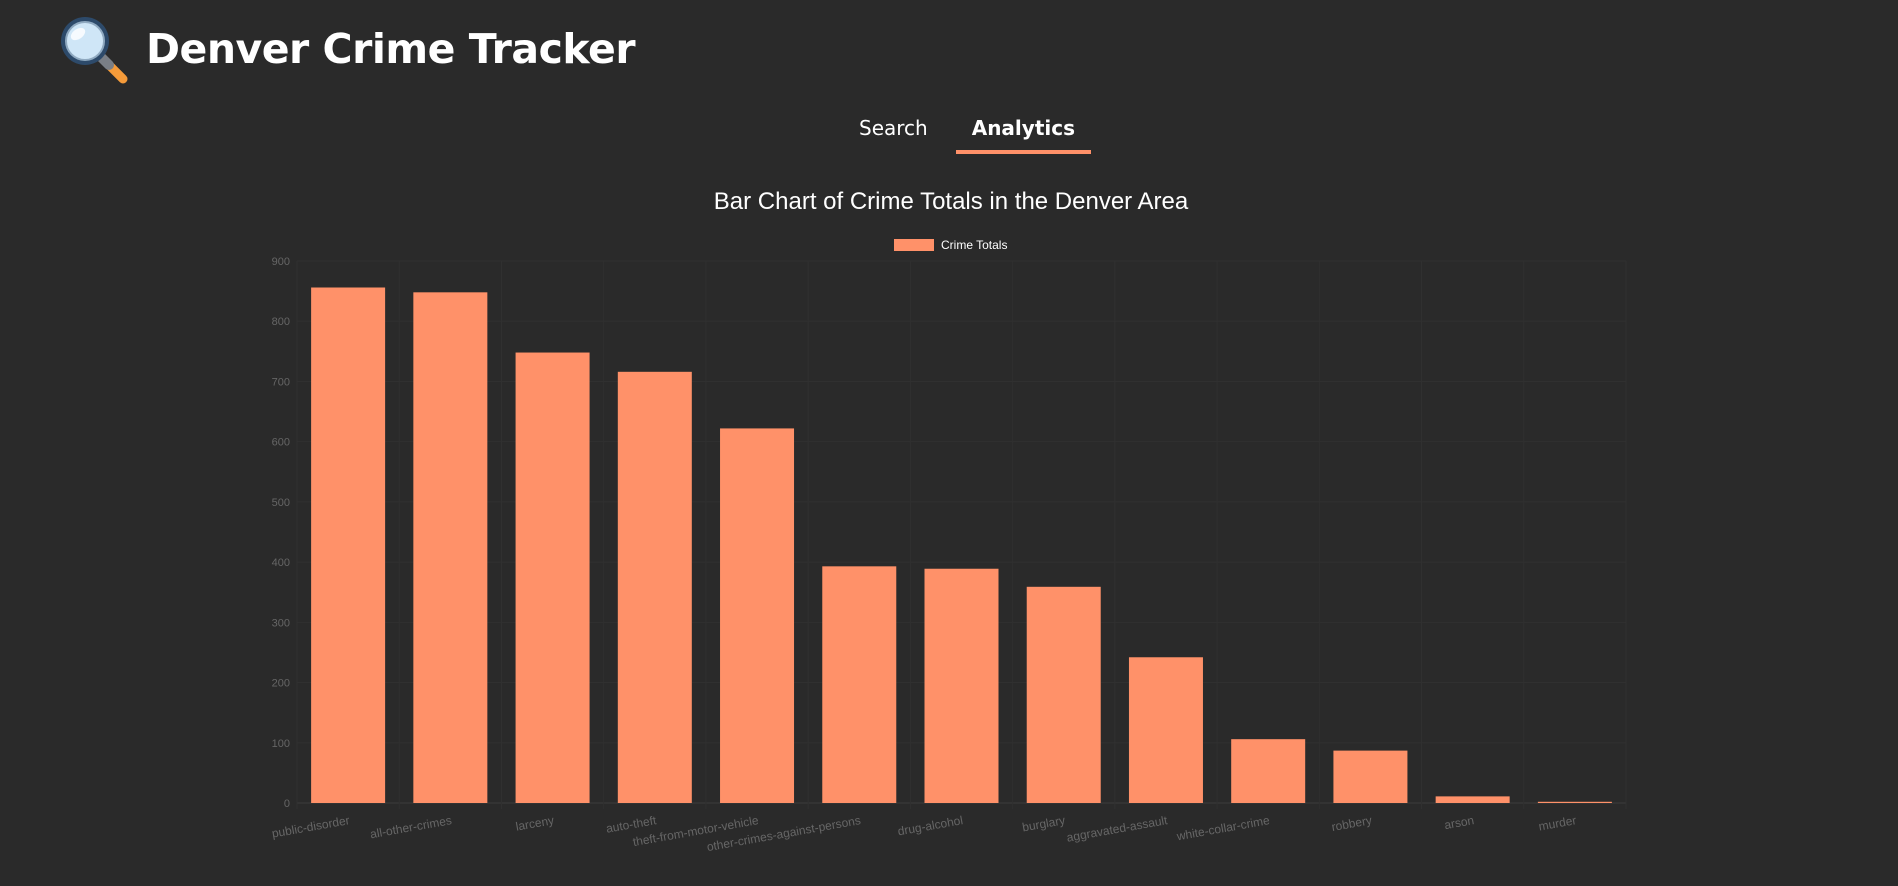 The image size is (1898, 886). Describe the element at coordinates (961, 685) in the screenshot. I see `bar-drug-alcohol` at that location.